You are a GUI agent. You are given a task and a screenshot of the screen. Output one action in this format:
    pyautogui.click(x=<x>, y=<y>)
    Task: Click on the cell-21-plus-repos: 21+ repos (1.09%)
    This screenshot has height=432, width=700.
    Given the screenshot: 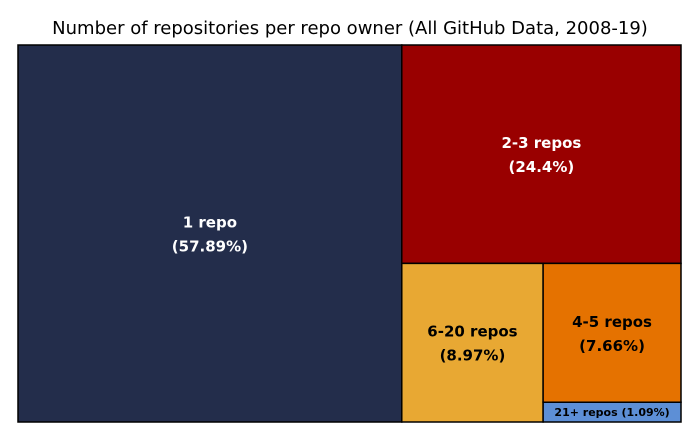 What is the action you would take?
    pyautogui.click(x=612, y=412)
    